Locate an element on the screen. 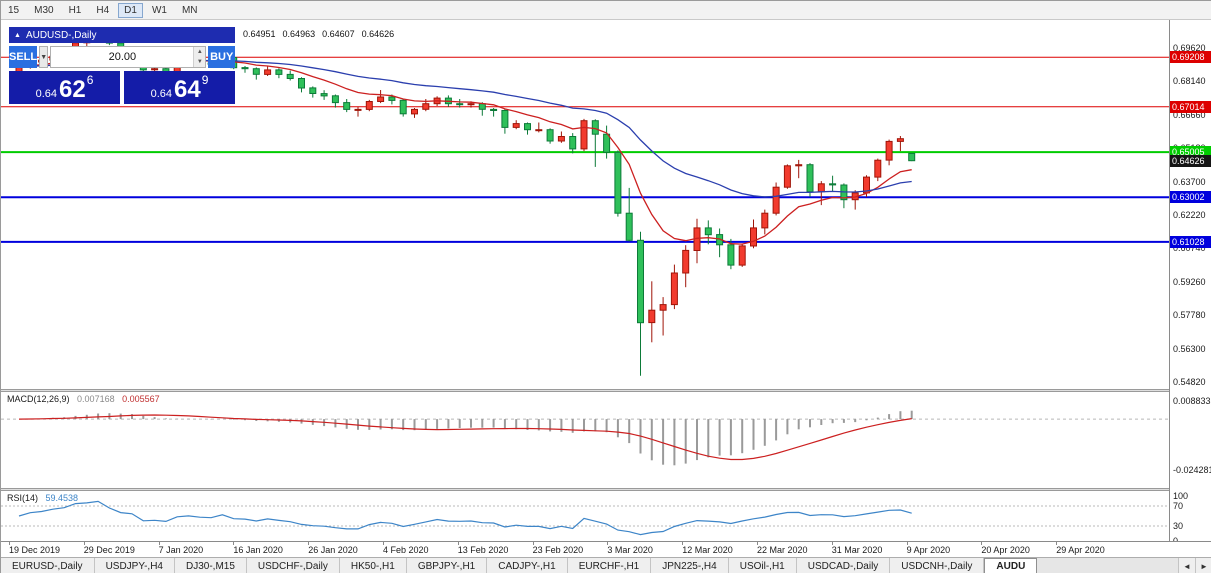 Image resolution: width=1211 pixels, height=573 pixels. y-axis-label: 0.68140 is located at coordinates (1189, 81).